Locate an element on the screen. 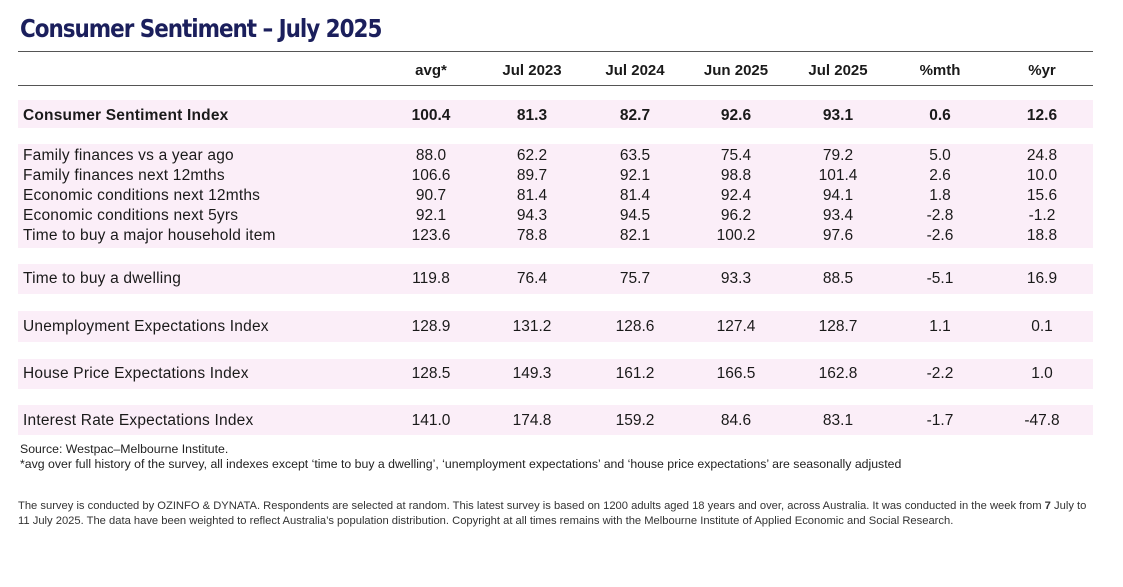 Image resolution: width=1123 pixels, height=587 pixels. cell: 166.5 is located at coordinates (736, 373).